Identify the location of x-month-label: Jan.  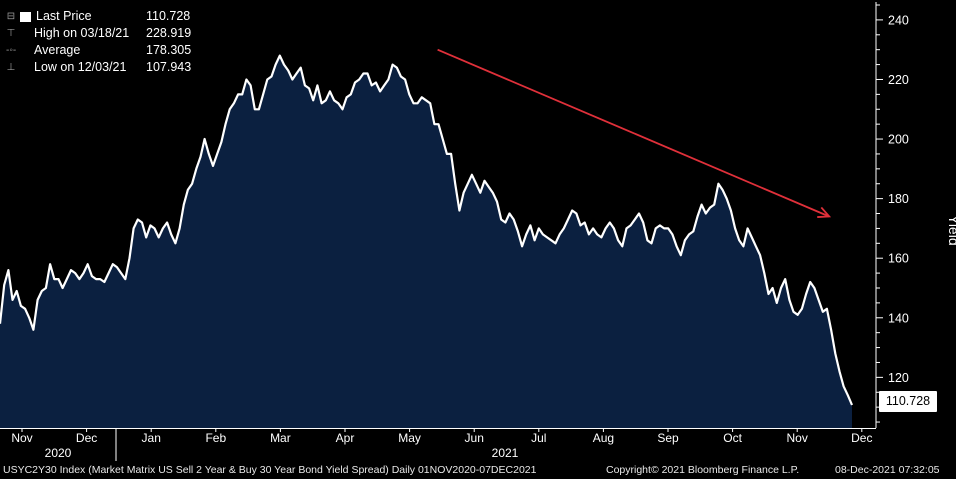
(151, 438).